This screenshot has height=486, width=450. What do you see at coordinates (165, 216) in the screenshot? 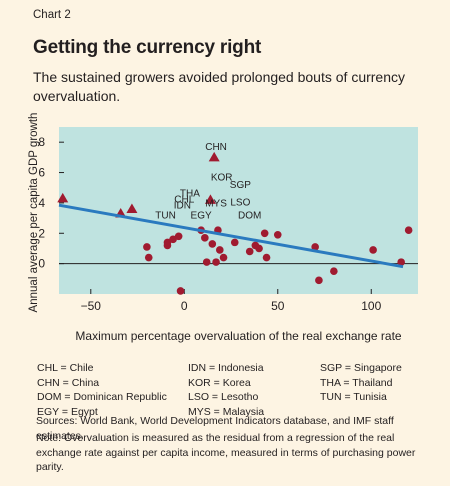
I see `country-label: TUN` at bounding box center [165, 216].